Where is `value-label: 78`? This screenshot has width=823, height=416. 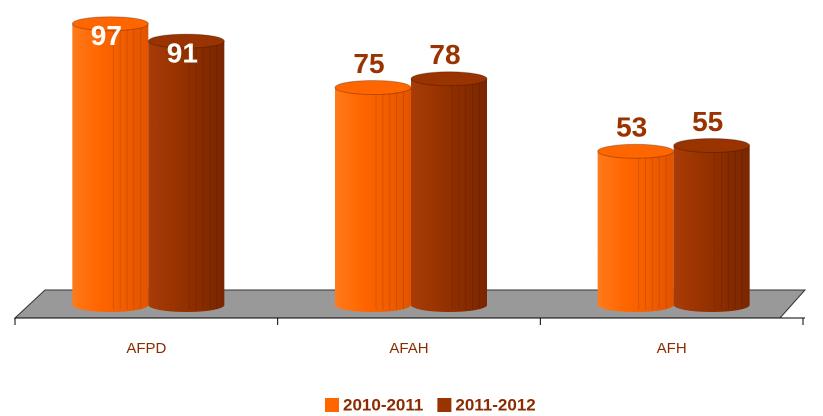 value-label: 78 is located at coordinates (444, 54).